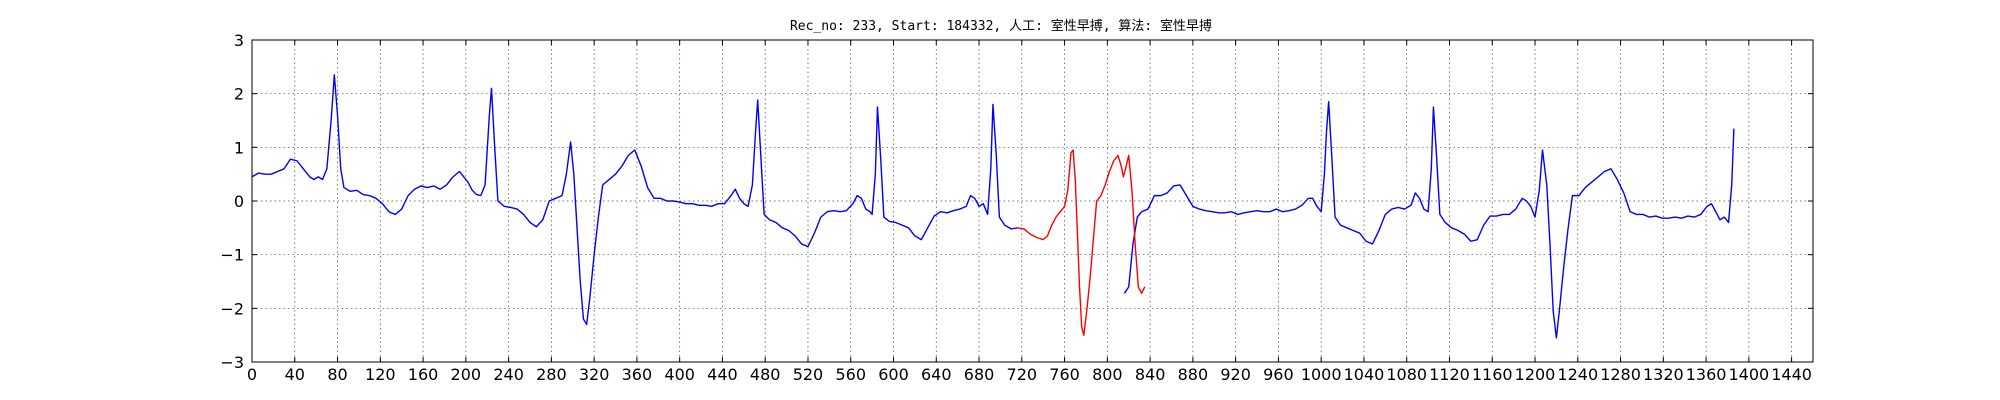  Describe the element at coordinates (893, 374) in the screenshot. I see `x-tick-label: 600` at that location.